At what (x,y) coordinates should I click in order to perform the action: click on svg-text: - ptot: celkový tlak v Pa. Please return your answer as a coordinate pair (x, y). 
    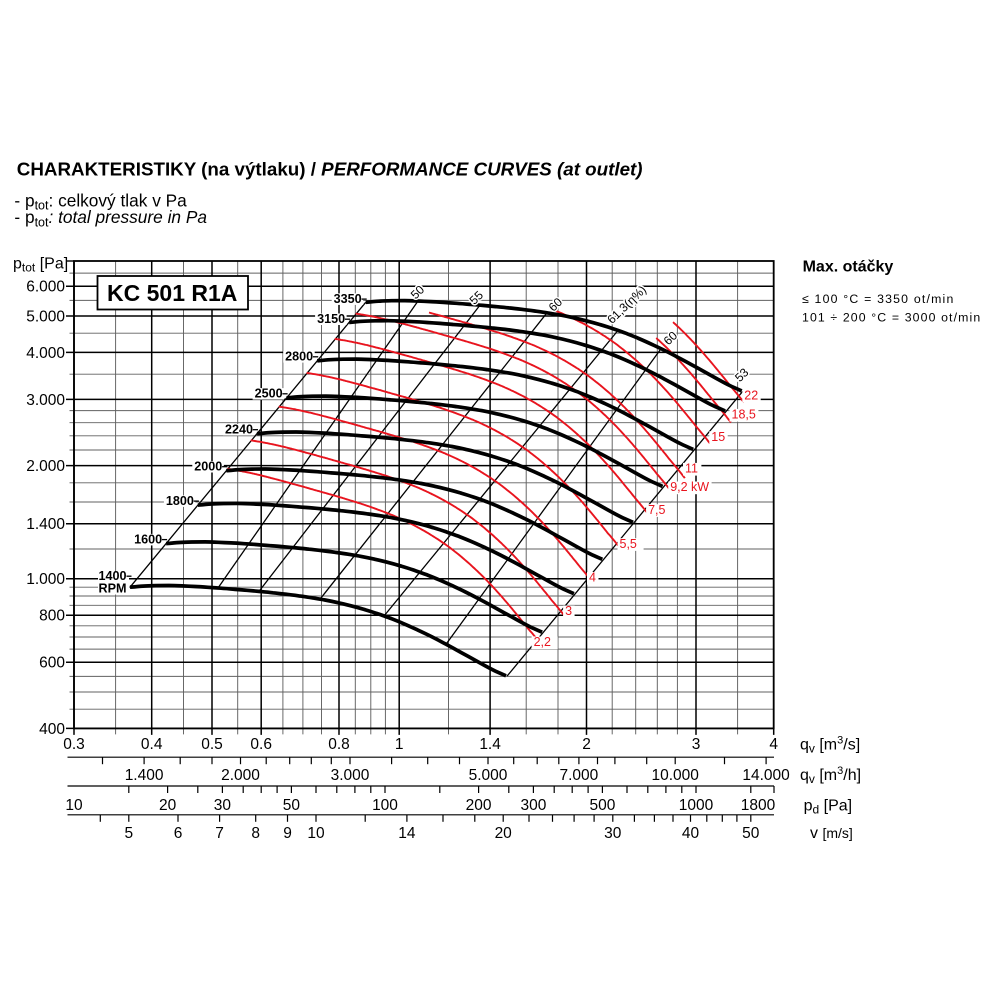
    Looking at the image, I should click on (100, 202).